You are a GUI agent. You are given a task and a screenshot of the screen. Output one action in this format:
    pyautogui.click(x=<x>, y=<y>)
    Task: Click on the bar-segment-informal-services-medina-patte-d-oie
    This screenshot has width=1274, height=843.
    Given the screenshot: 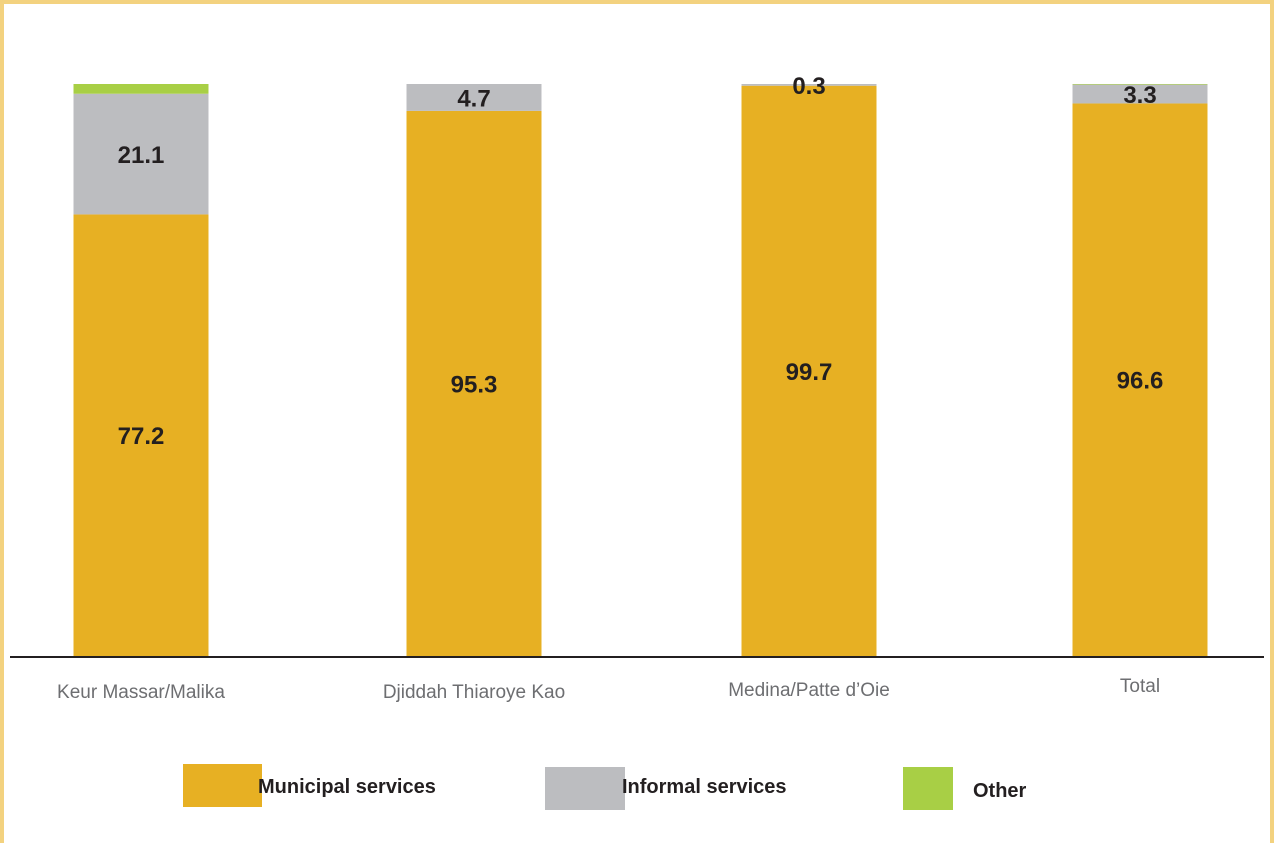 What is the action you would take?
    pyautogui.click(x=809, y=85)
    